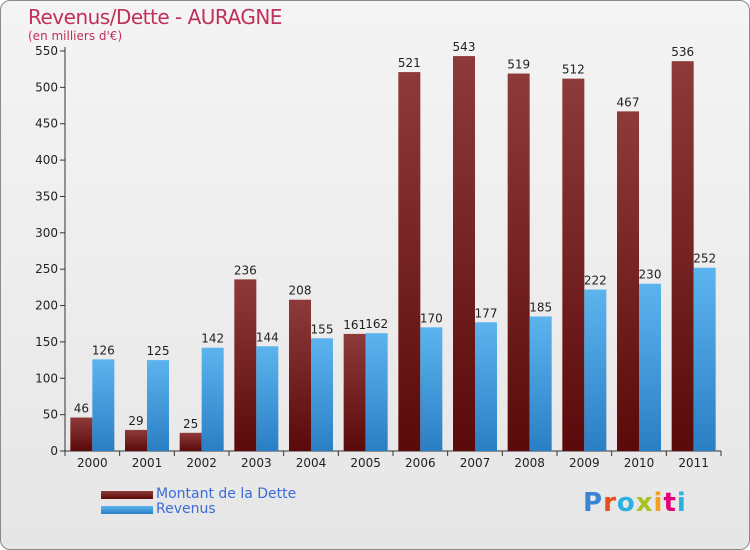  I want to click on data-label: 170, so click(431, 318).